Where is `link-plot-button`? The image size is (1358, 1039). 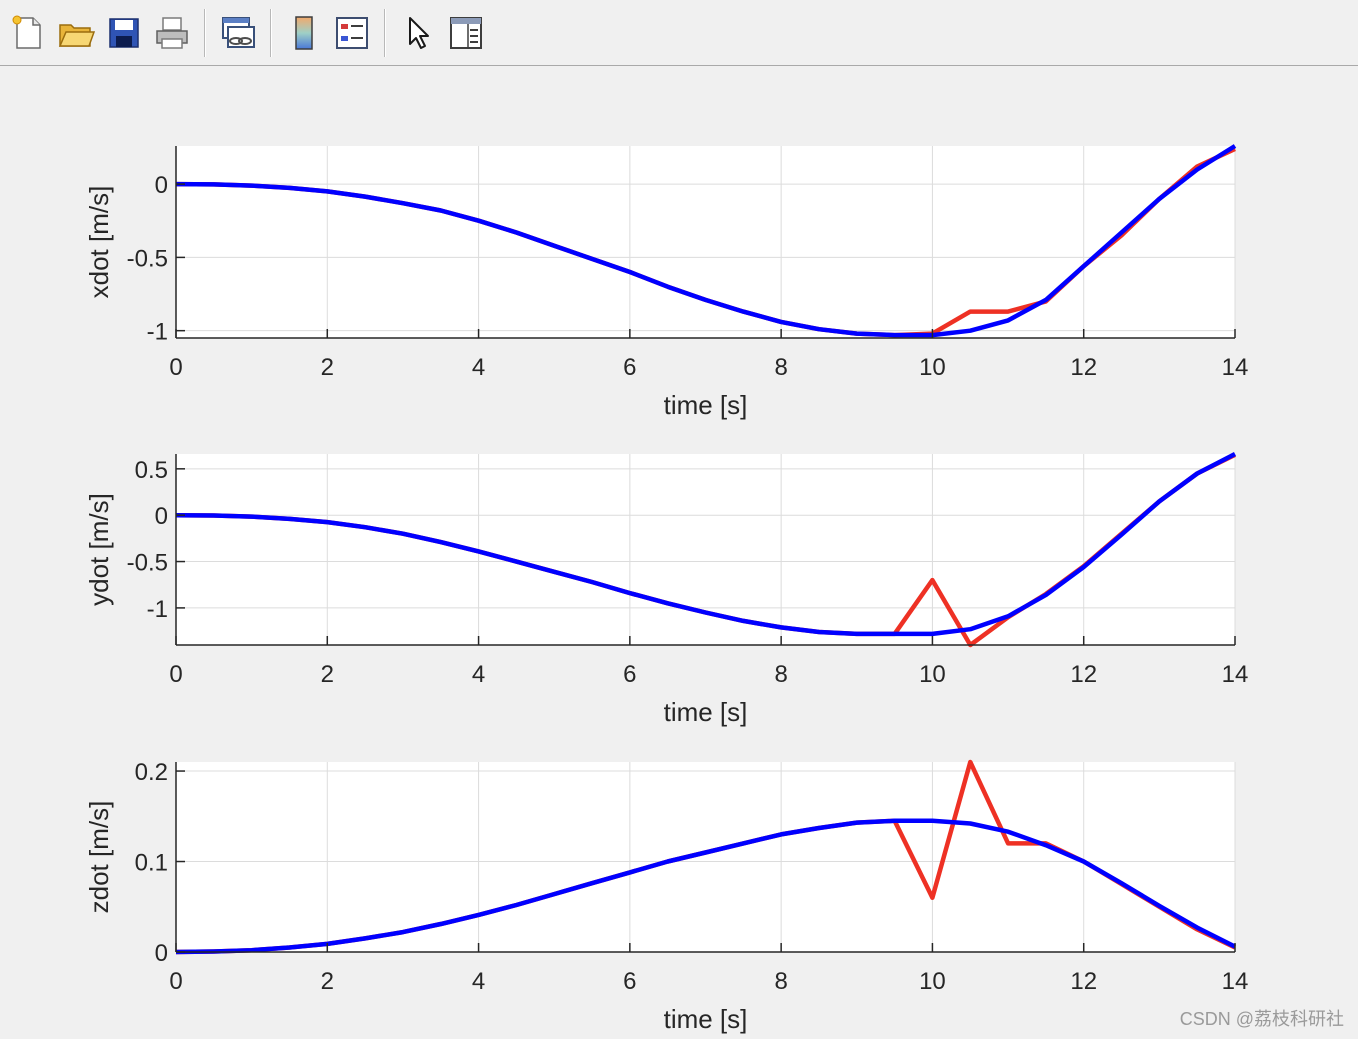
link-plot-button is located at coordinates (238, 33).